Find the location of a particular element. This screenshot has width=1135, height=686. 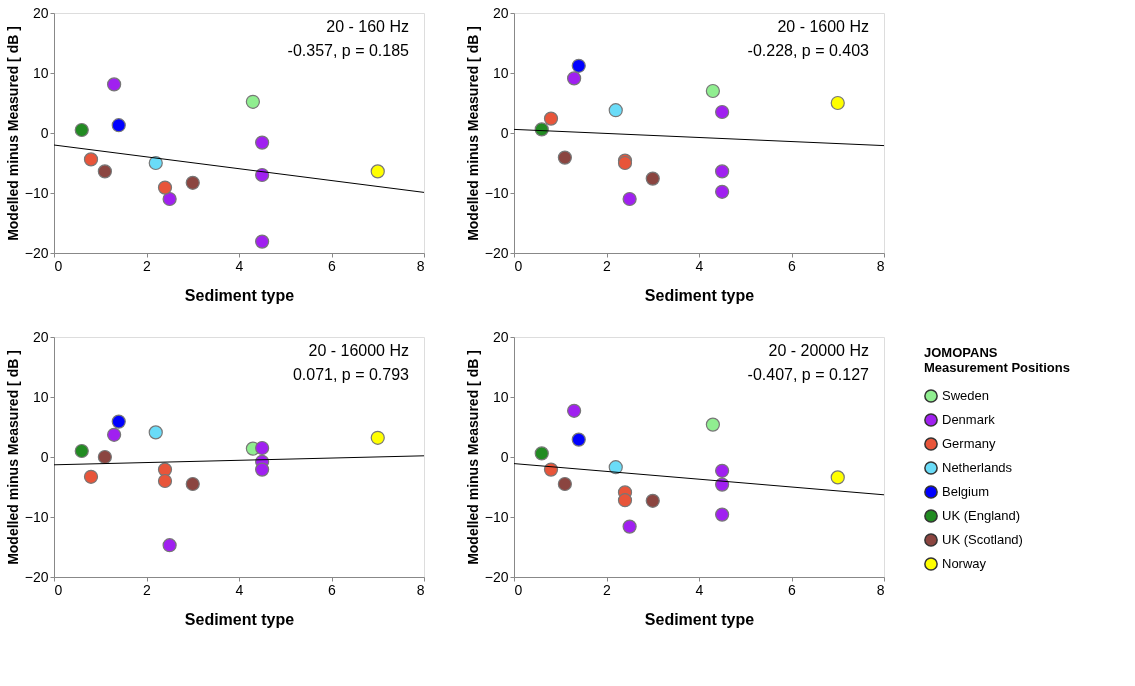

annotation: 20 - 20000 Hz is located at coordinates (818, 350).